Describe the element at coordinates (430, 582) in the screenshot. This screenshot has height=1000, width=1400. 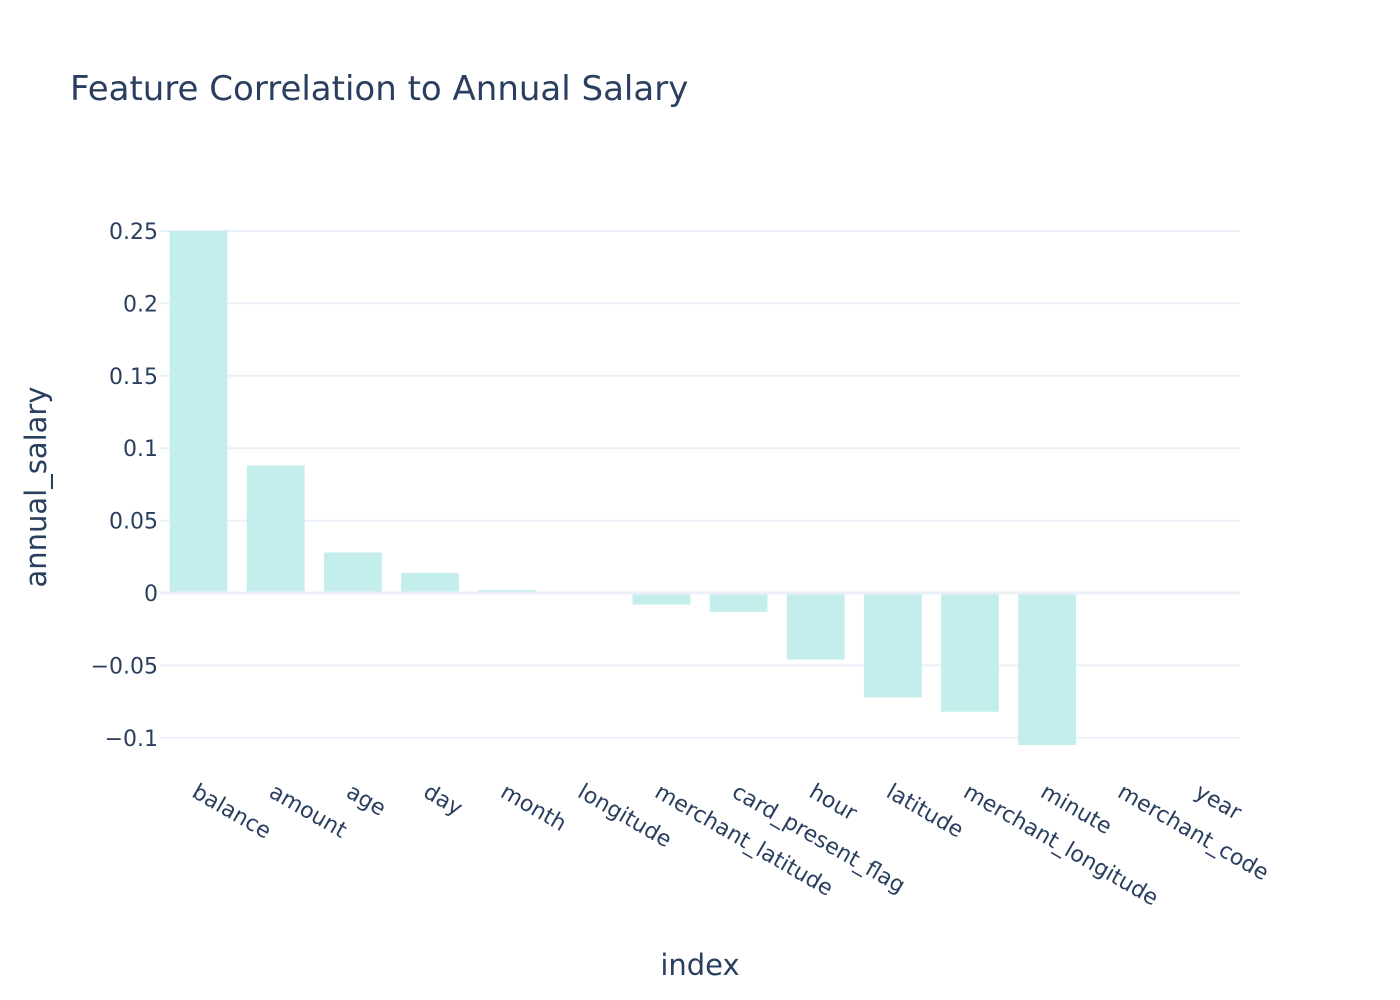
I see `bar-day` at that location.